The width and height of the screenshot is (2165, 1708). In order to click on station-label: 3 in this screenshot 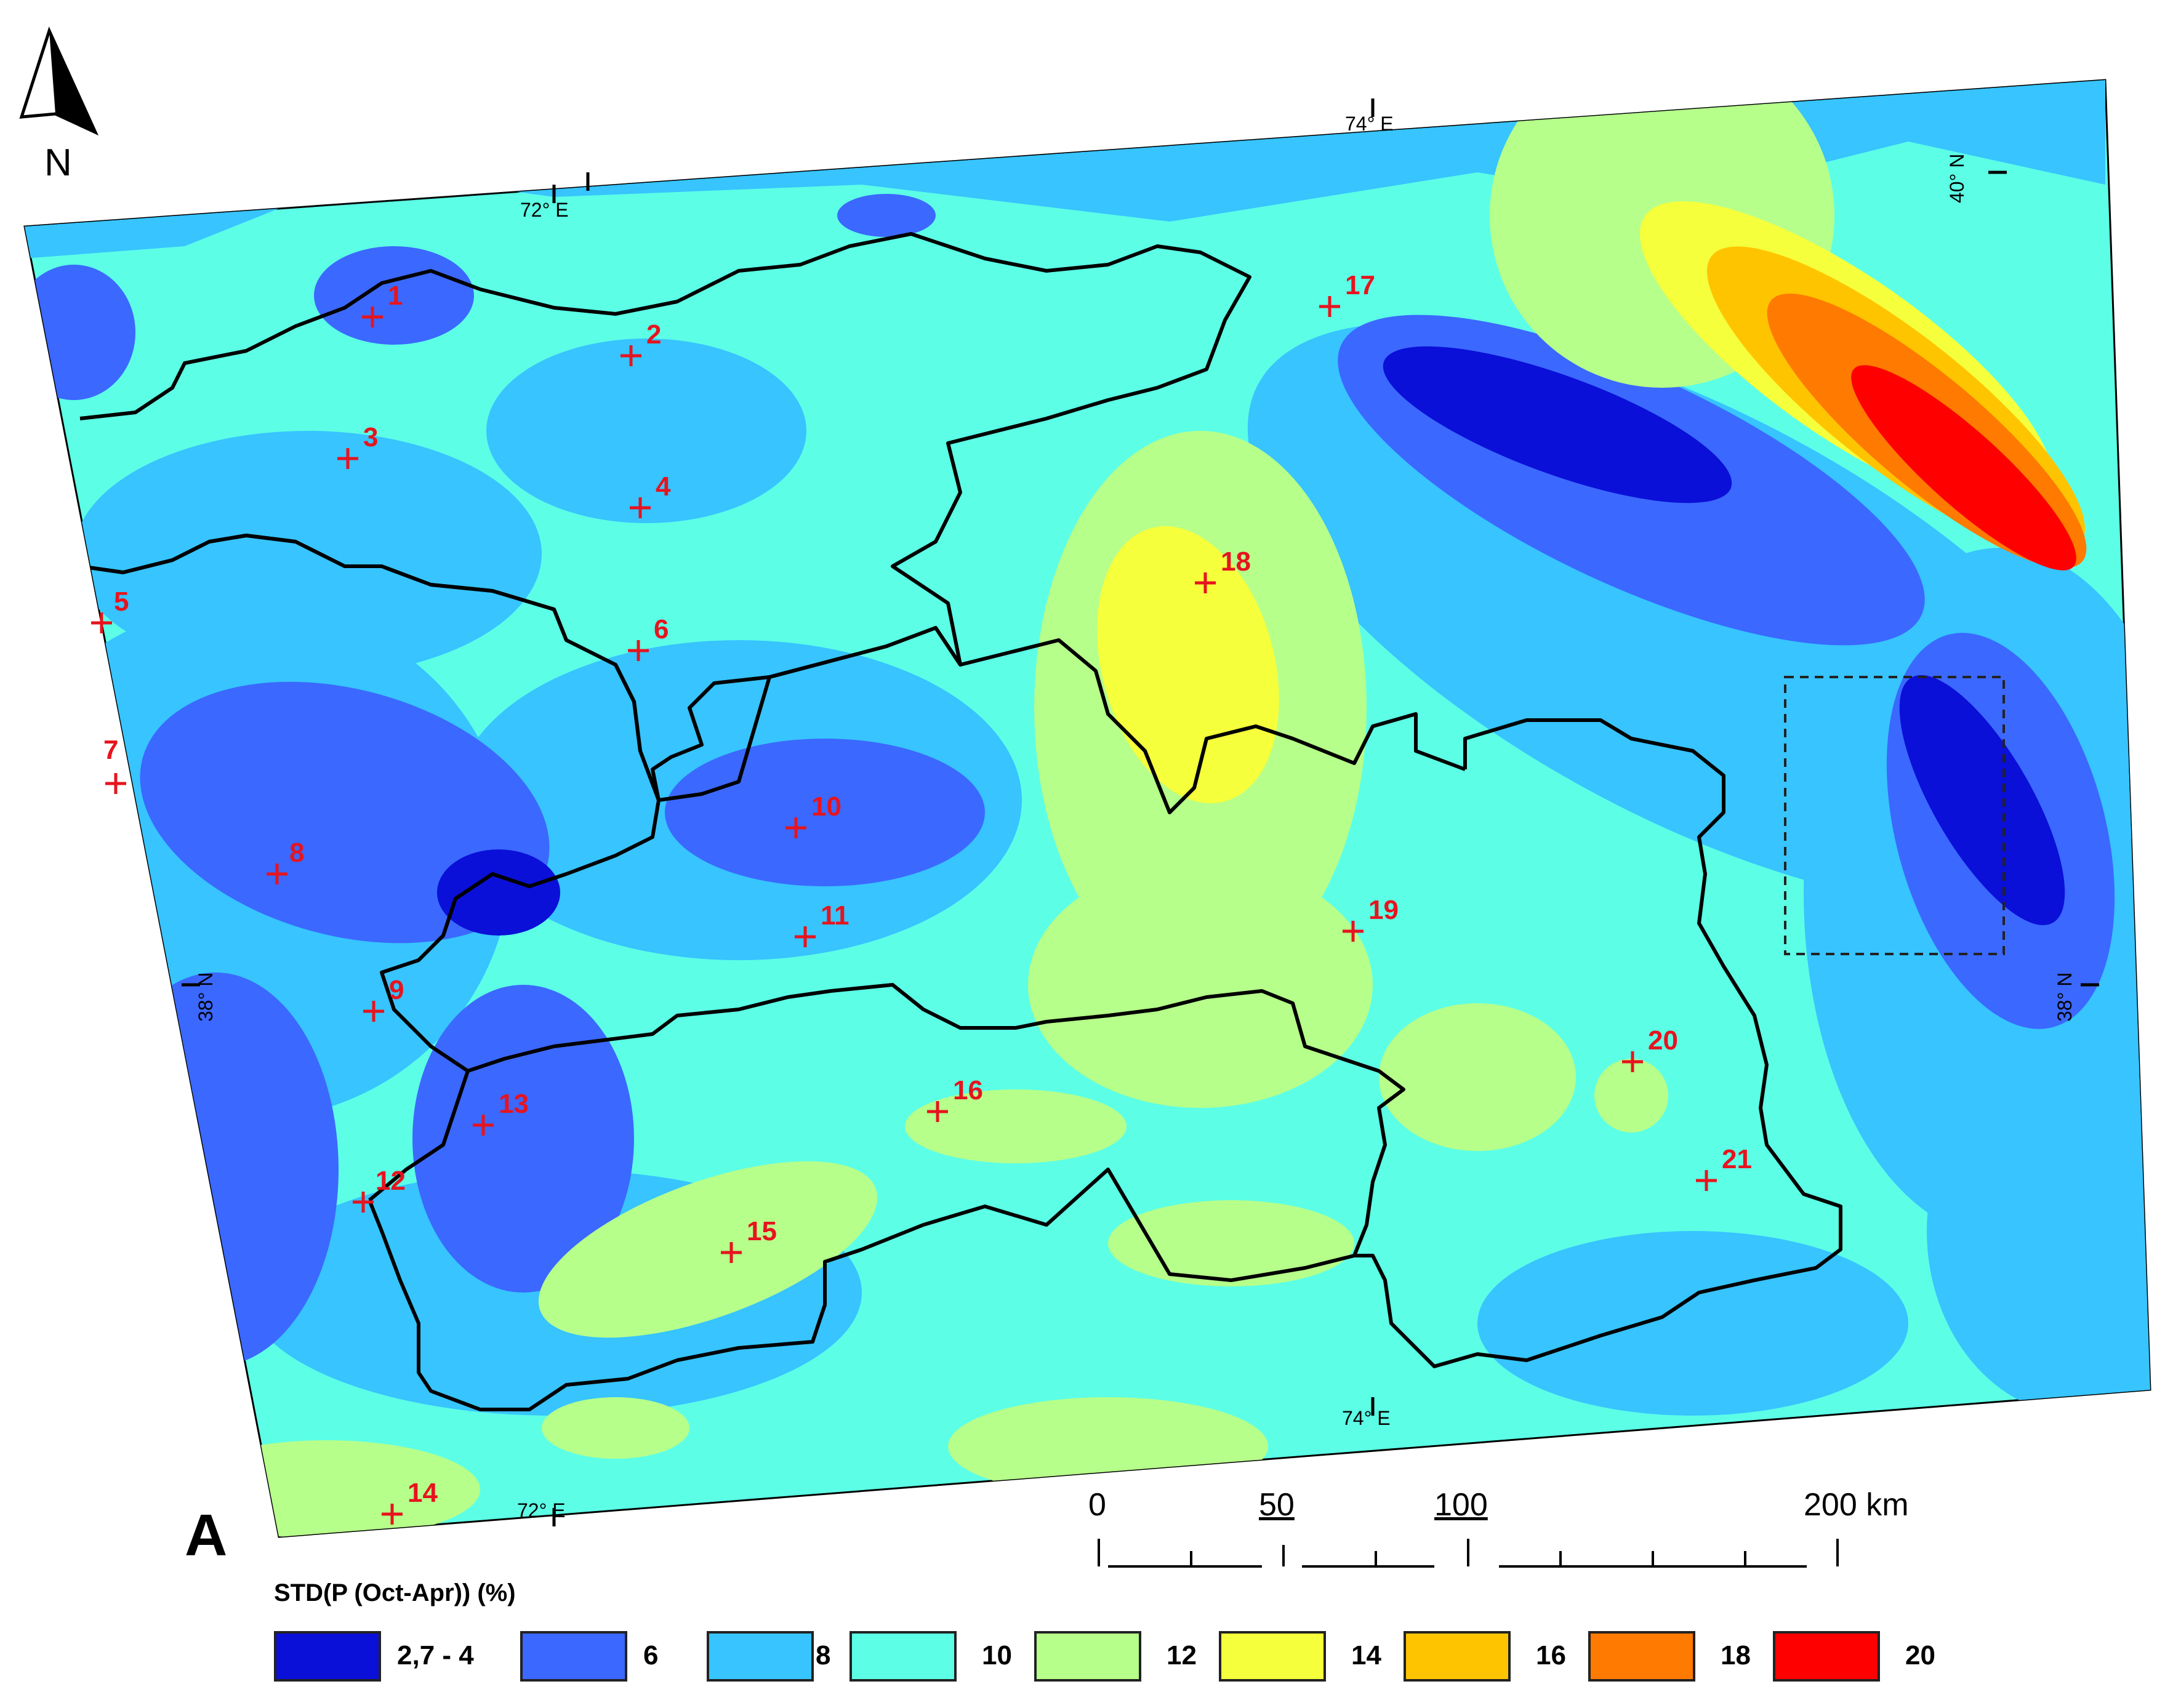, I will do `click(370, 437)`.